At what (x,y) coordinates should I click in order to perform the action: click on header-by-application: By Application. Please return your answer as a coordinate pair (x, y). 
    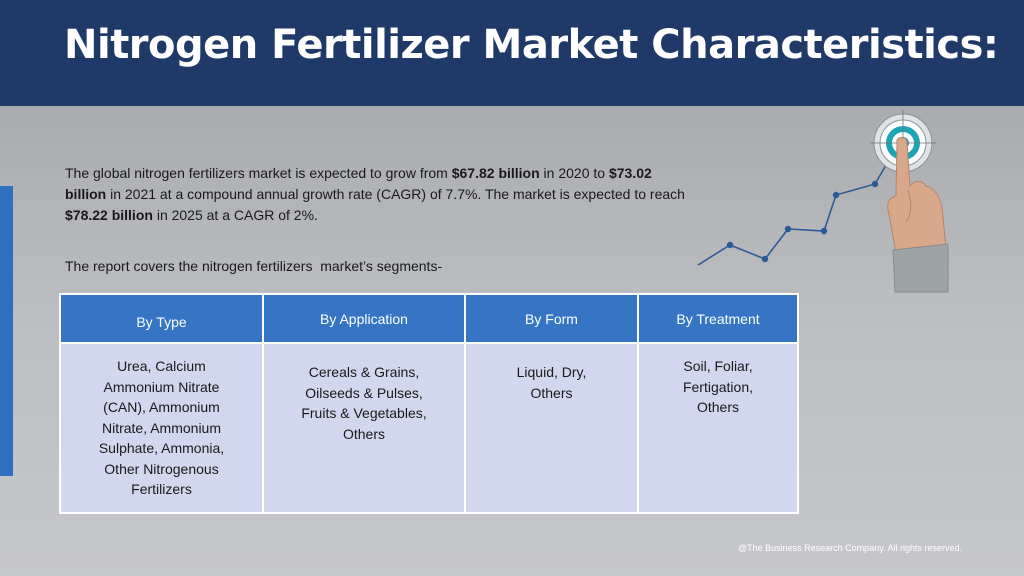
    Looking at the image, I should click on (364, 318).